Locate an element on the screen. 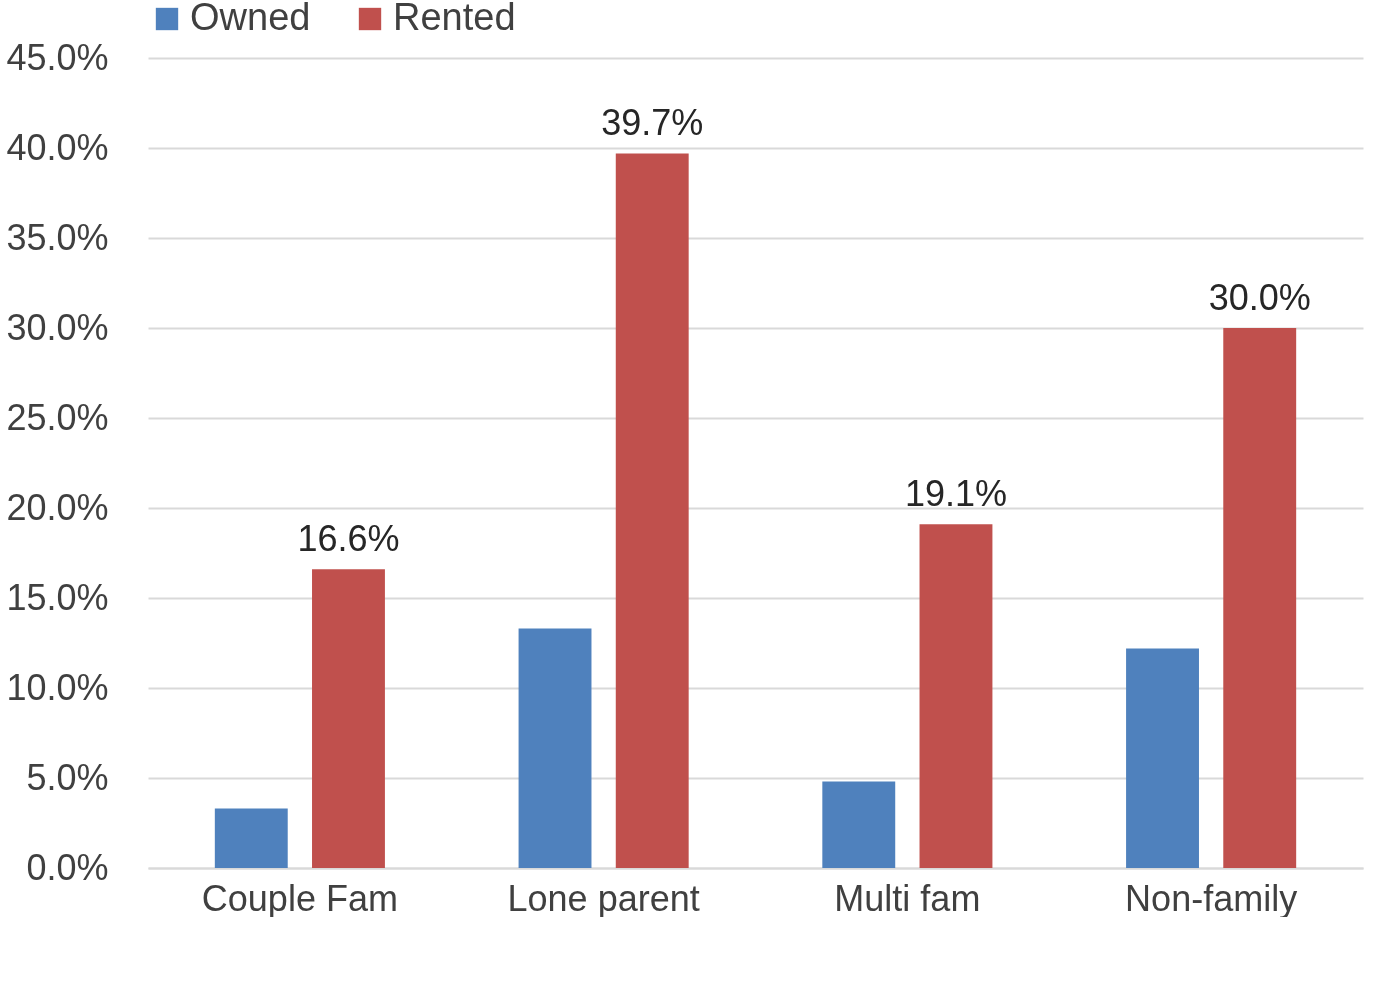 The width and height of the screenshot is (1398, 988). y-tick-label: 45.0% is located at coordinates (57, 57).